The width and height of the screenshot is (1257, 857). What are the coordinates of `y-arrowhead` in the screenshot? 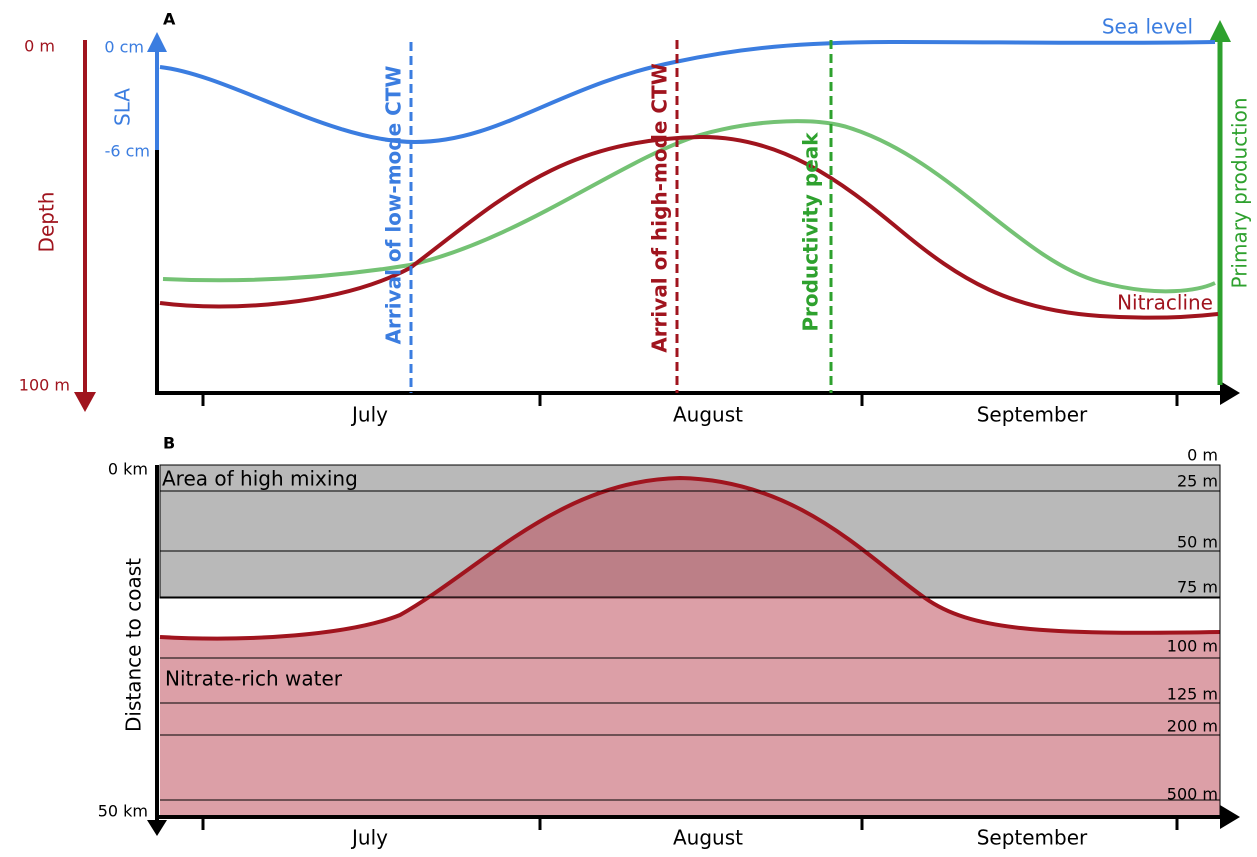 It's located at (157, 828).